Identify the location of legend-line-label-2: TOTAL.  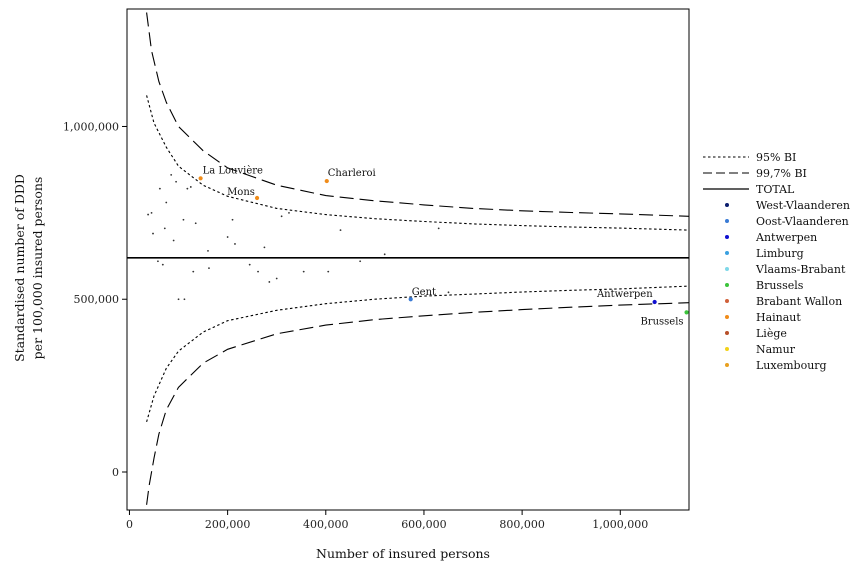
(775, 189).